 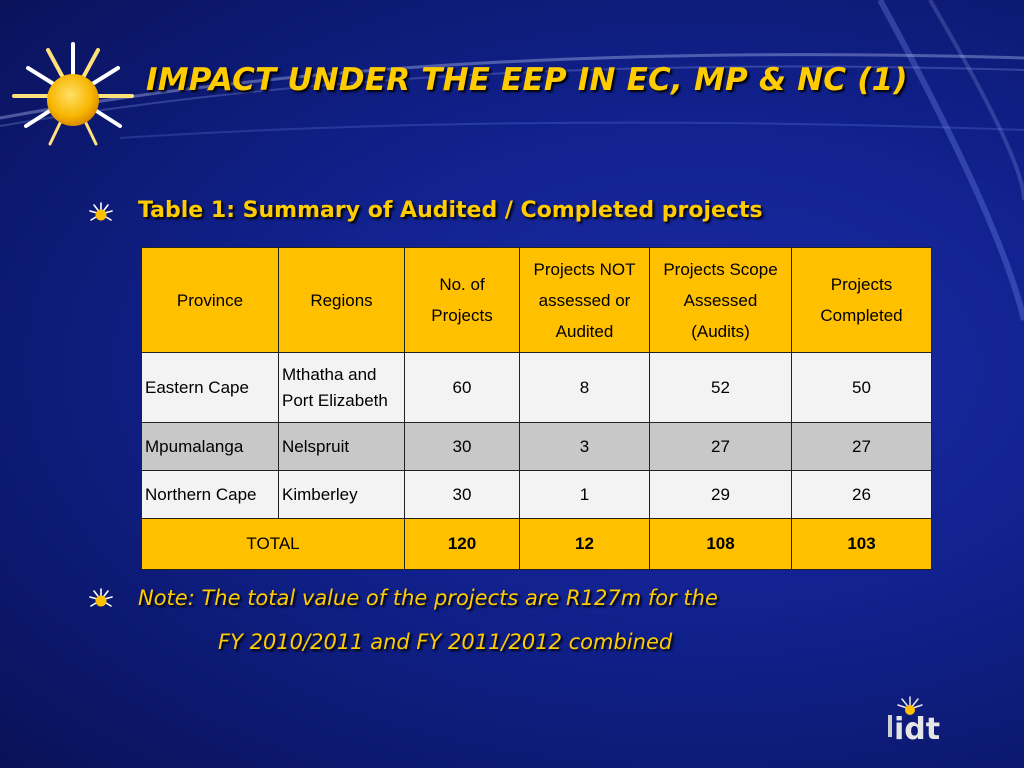 I want to click on table-total-row: TOTAL 120 12 108 103, so click(x=536, y=544).